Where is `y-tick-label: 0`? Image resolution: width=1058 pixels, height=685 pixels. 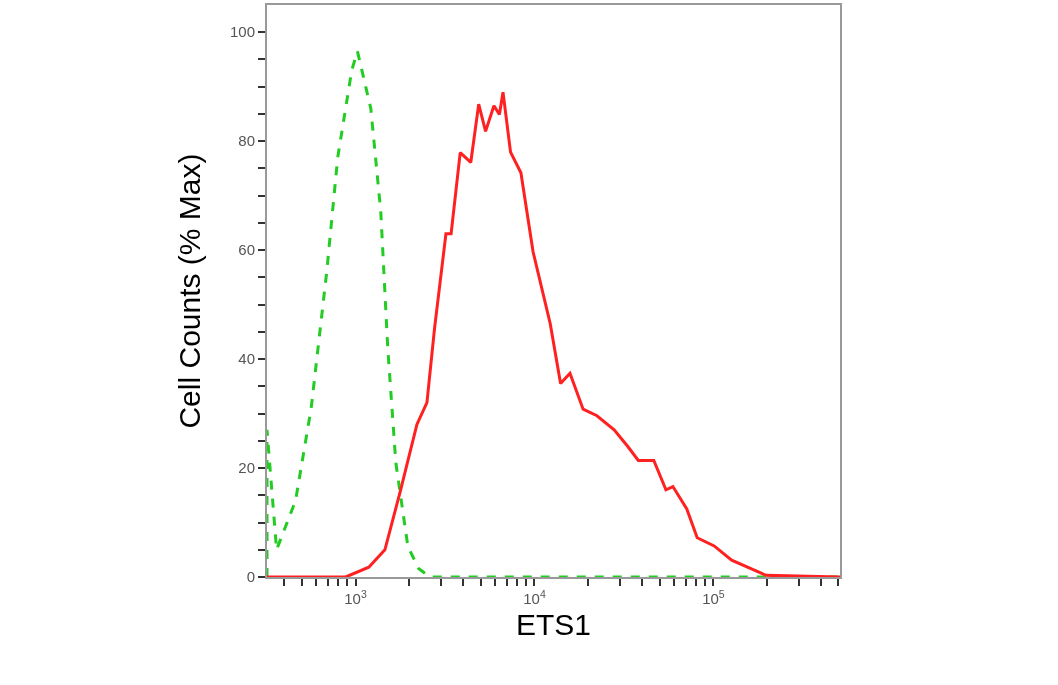
y-tick-label: 0 is located at coordinates (250, 577).